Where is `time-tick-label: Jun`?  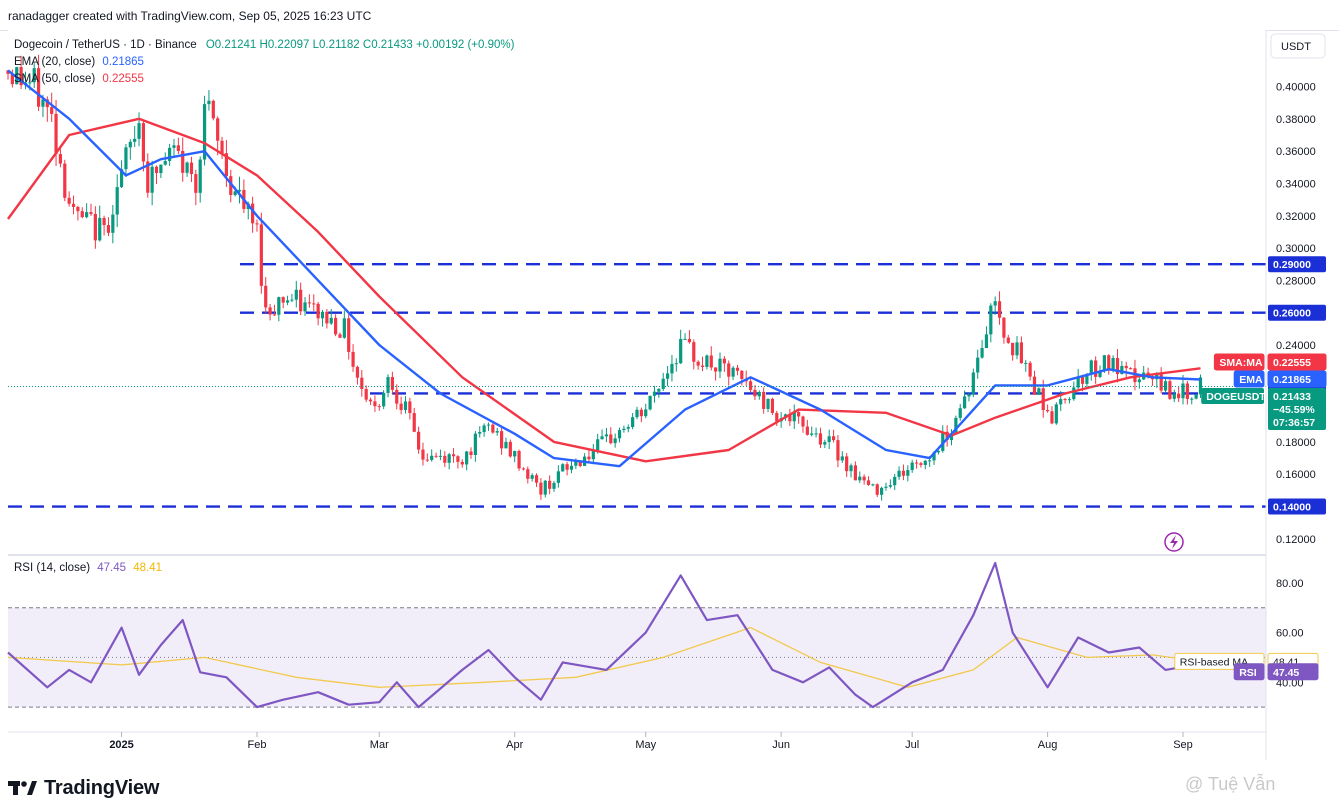 time-tick-label: Jun is located at coordinates (781, 745).